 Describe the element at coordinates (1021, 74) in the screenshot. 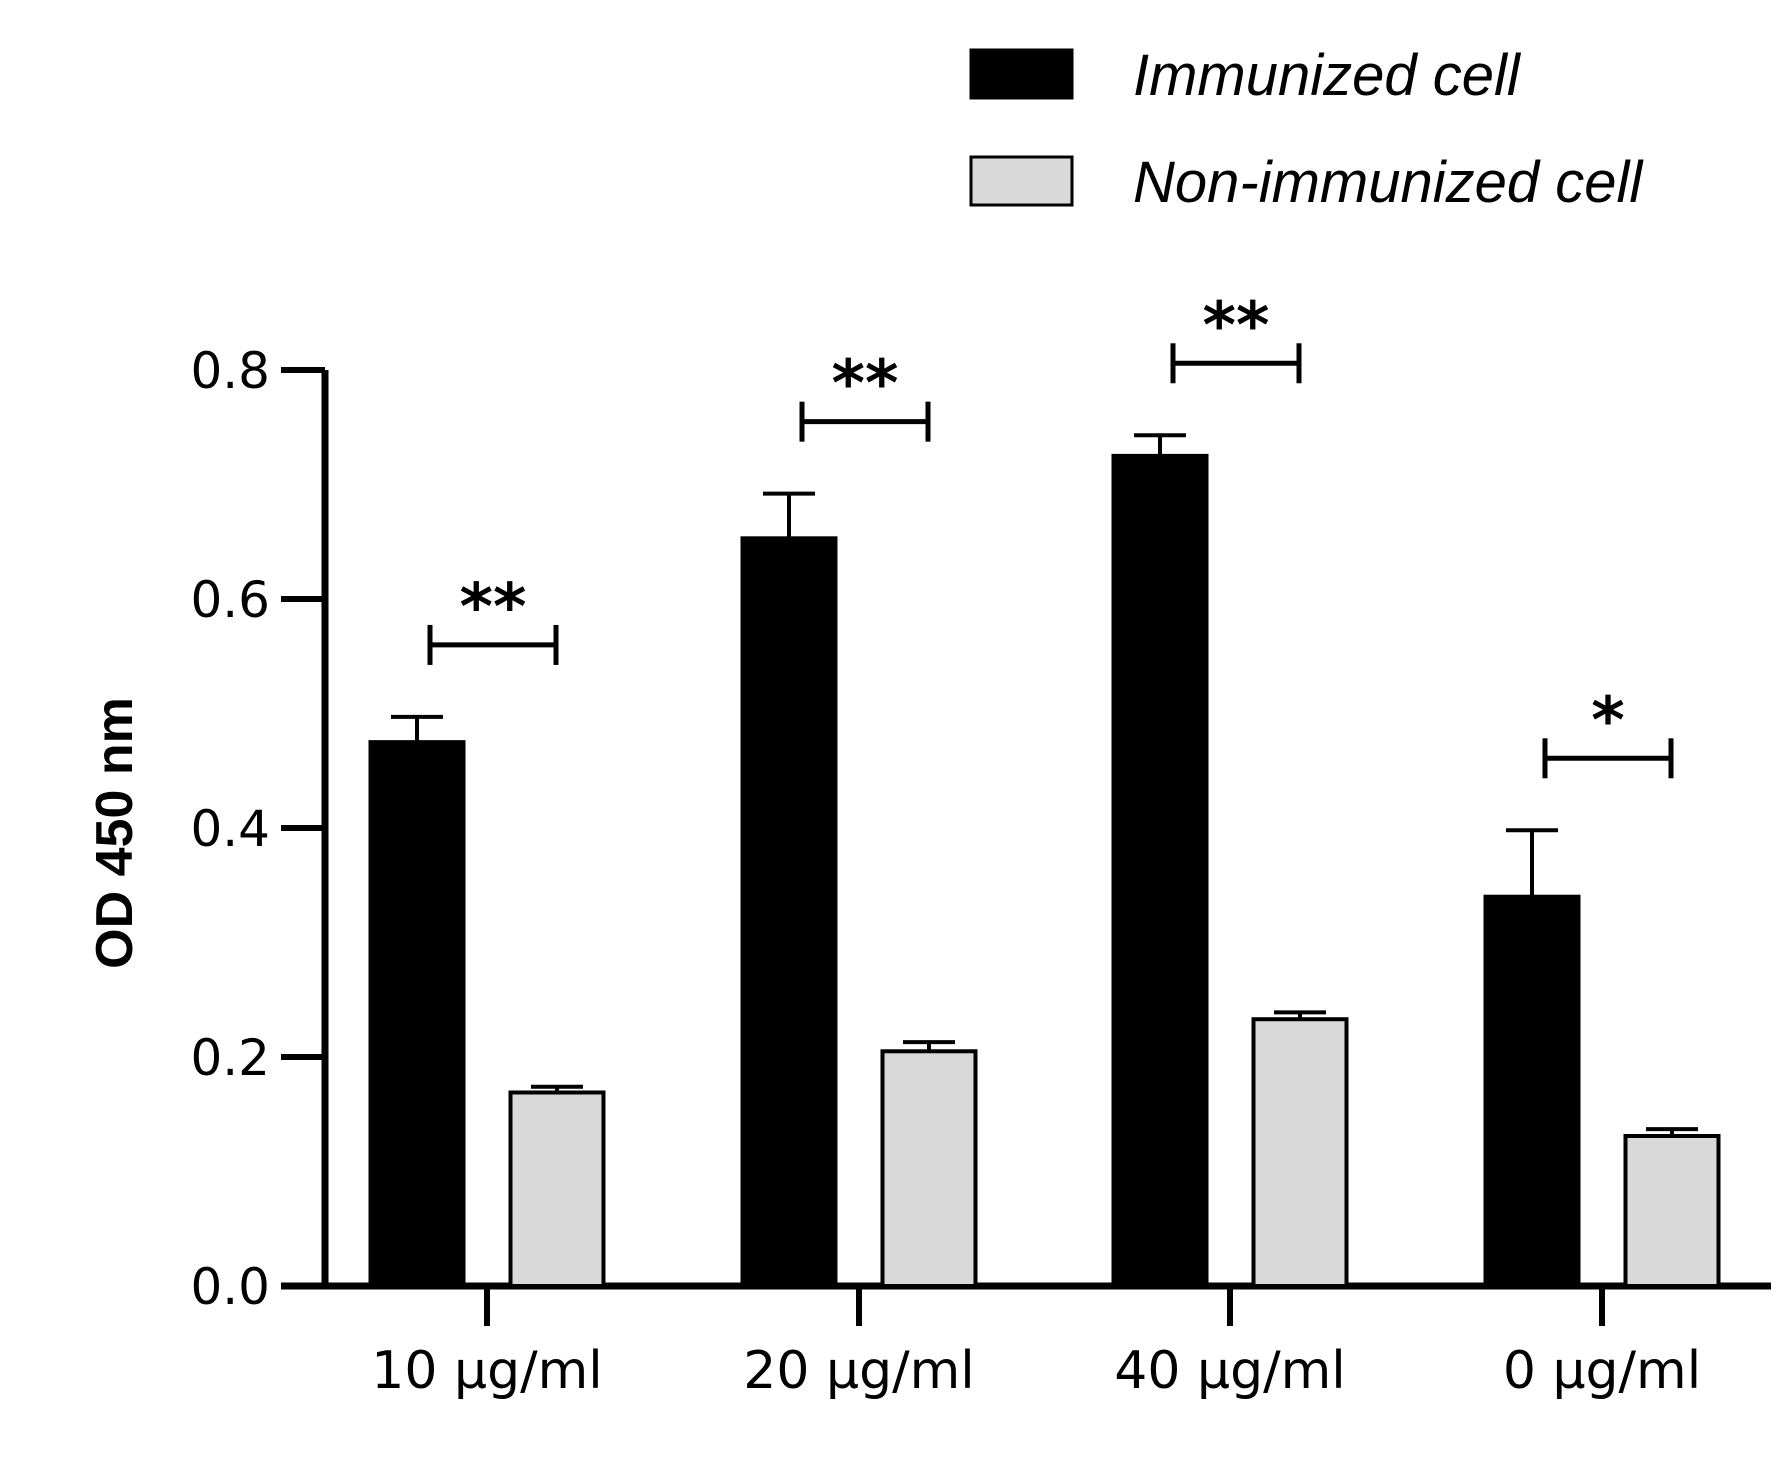

I see `legend-swatch-immunized` at that location.